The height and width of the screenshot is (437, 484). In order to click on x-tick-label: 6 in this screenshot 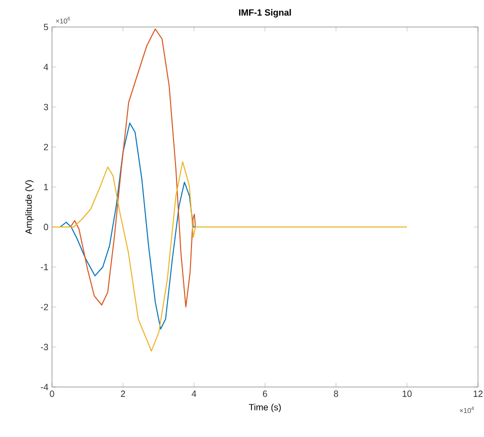, I will do `click(265, 393)`.